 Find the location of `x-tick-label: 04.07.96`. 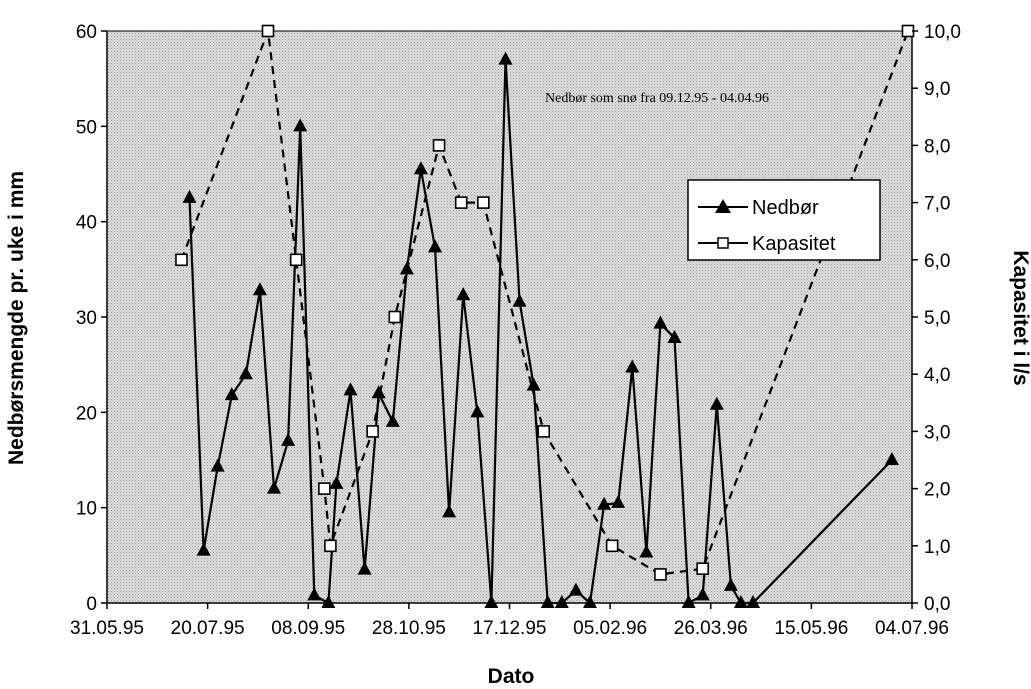

x-tick-label: 04.07.96 is located at coordinates (912, 628).